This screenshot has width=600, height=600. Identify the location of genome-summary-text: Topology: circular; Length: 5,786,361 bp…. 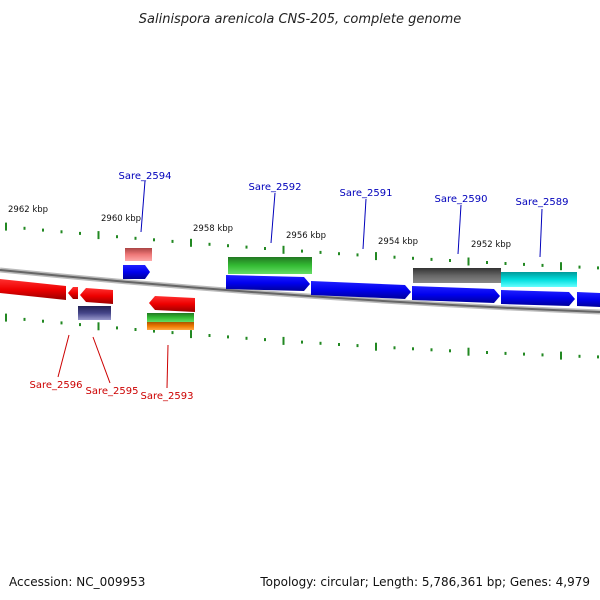
(424, 582).